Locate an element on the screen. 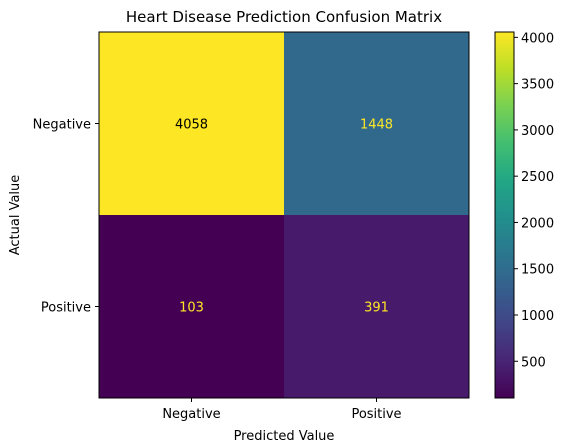 The image size is (562, 446). colorbar-tick-label: 3500 is located at coordinates (537, 85).